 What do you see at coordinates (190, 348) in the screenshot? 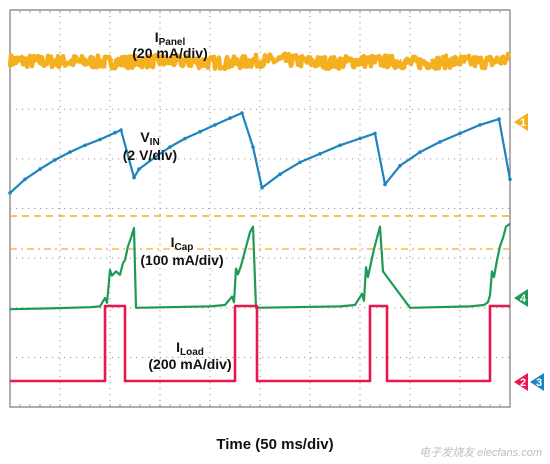
I see `trace-name-iload: ILoad` at bounding box center [190, 348].